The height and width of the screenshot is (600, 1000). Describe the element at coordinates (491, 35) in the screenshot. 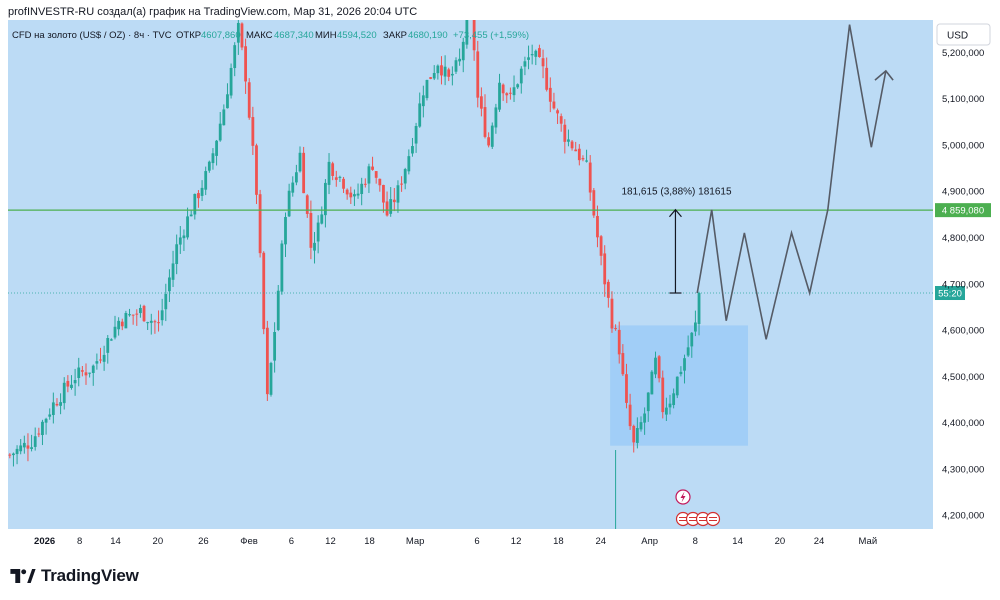

I see `legend-change: +73,455 (+1,59%)` at that location.